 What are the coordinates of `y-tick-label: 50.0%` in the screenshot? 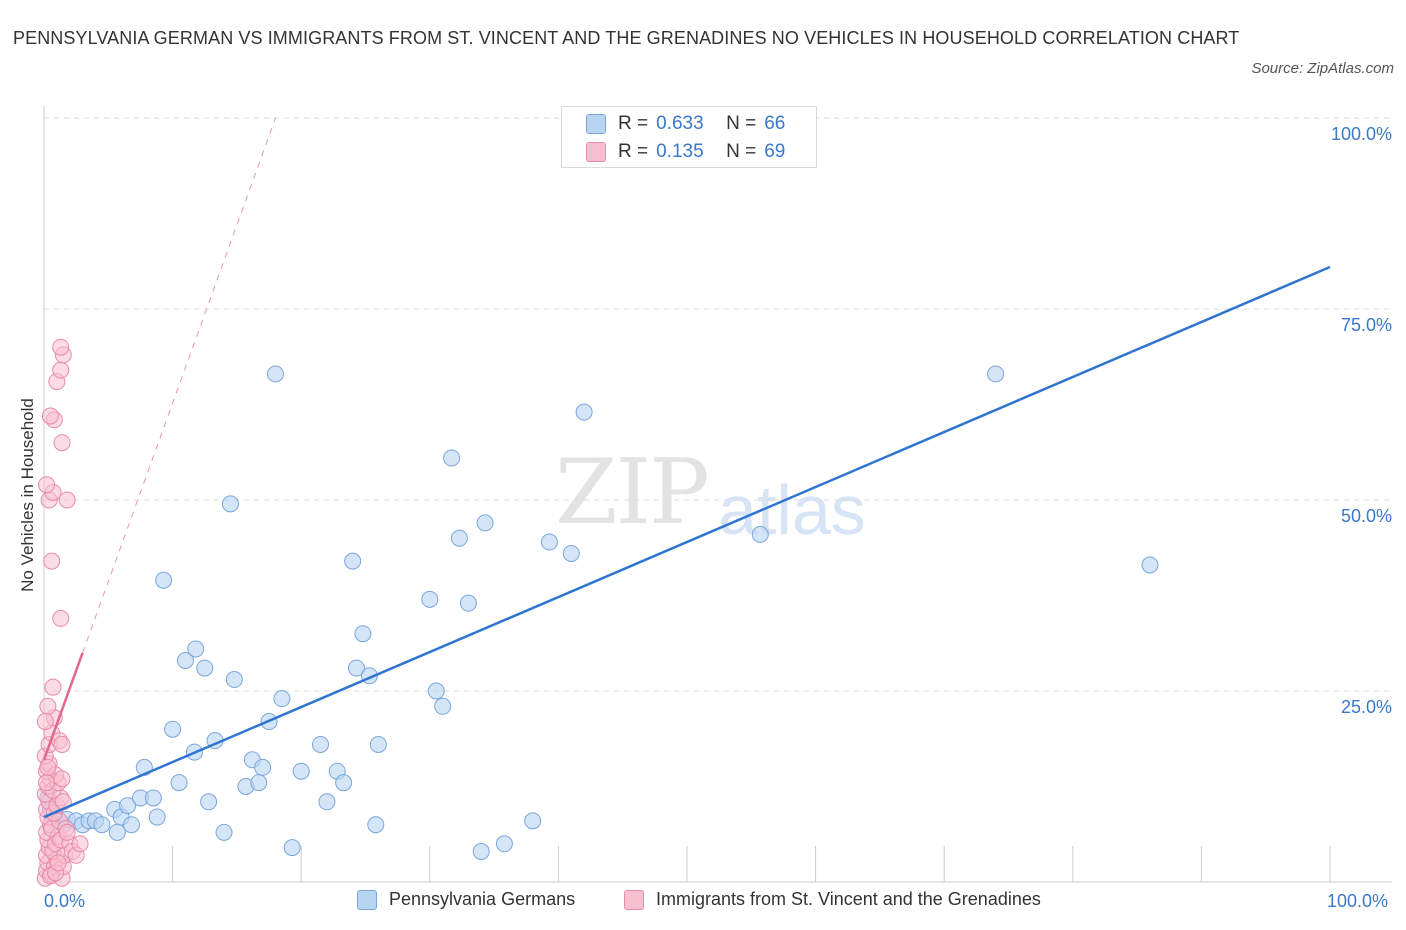 It's located at (1366, 516).